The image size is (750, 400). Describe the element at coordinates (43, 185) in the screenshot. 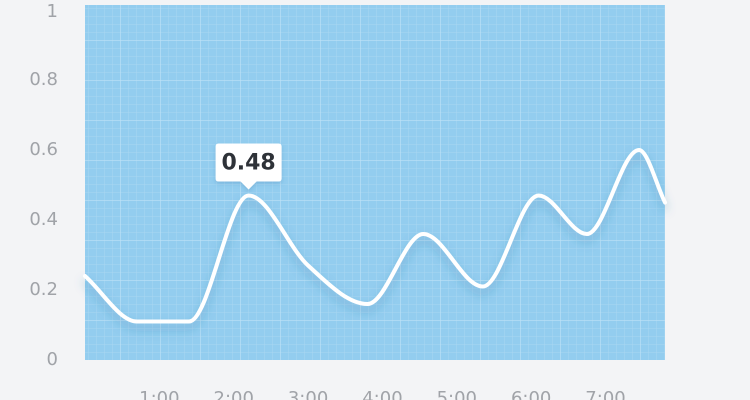

I see `y-axis-ticks: 0 0.2 0.4 0.6 0.8 1` at that location.